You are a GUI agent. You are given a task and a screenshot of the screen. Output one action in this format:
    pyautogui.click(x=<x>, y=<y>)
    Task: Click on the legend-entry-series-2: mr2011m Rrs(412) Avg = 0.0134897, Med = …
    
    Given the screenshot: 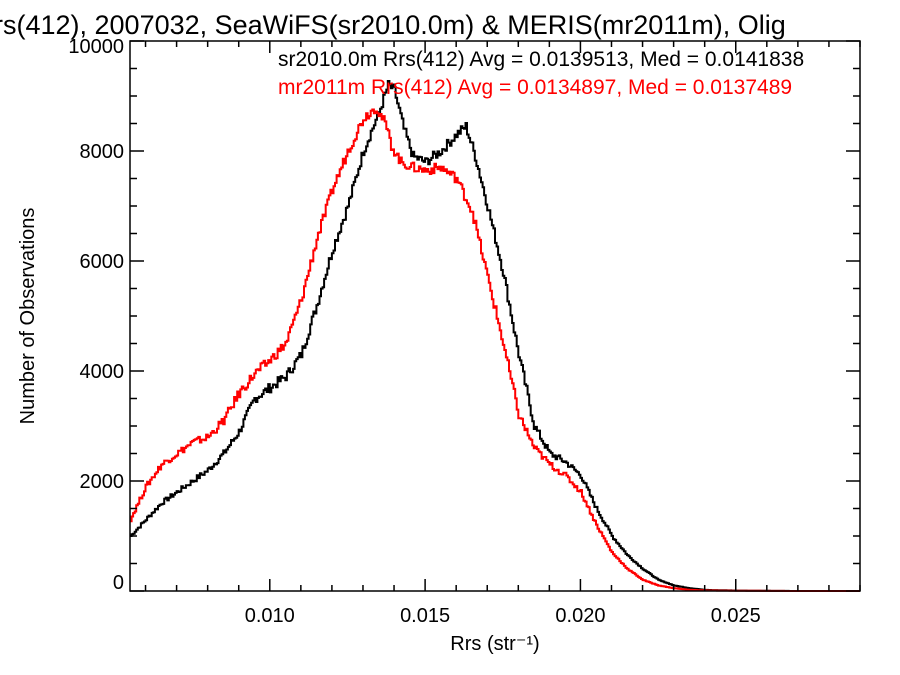 What is the action you would take?
    pyautogui.click(x=535, y=87)
    